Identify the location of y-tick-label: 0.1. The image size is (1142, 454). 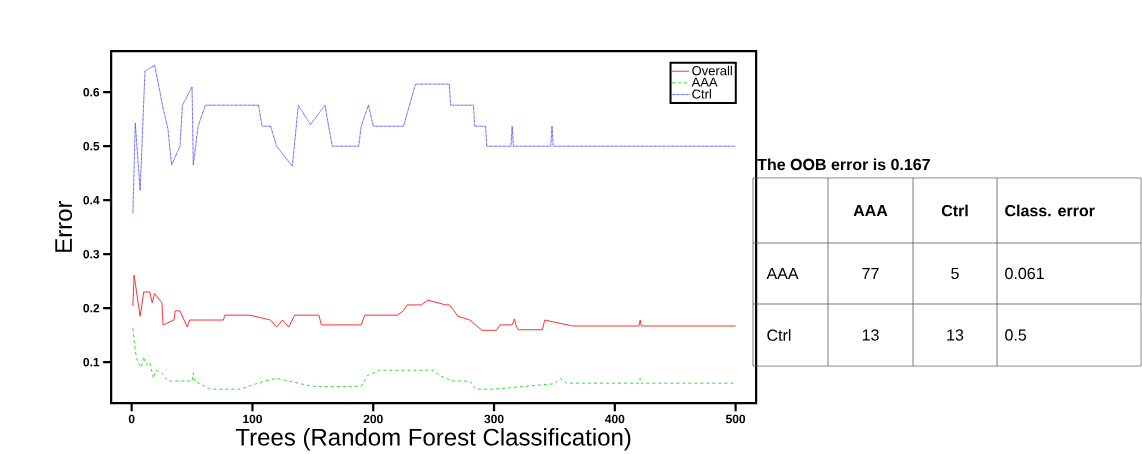
(91, 362).